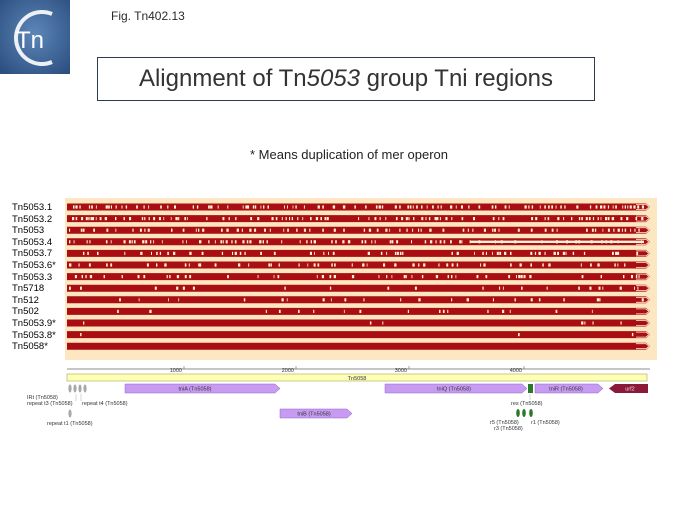 The width and height of the screenshot is (680, 510). What do you see at coordinates (524, 413) in the screenshot?
I see `r3-marker` at bounding box center [524, 413].